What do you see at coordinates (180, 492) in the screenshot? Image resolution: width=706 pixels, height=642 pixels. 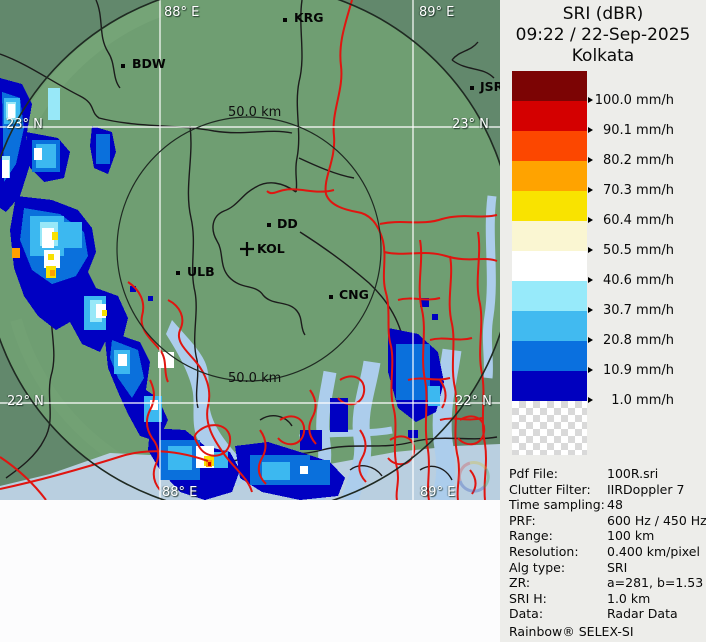 I see `lon-label-88e-bottom: 88° E` at bounding box center [180, 492].